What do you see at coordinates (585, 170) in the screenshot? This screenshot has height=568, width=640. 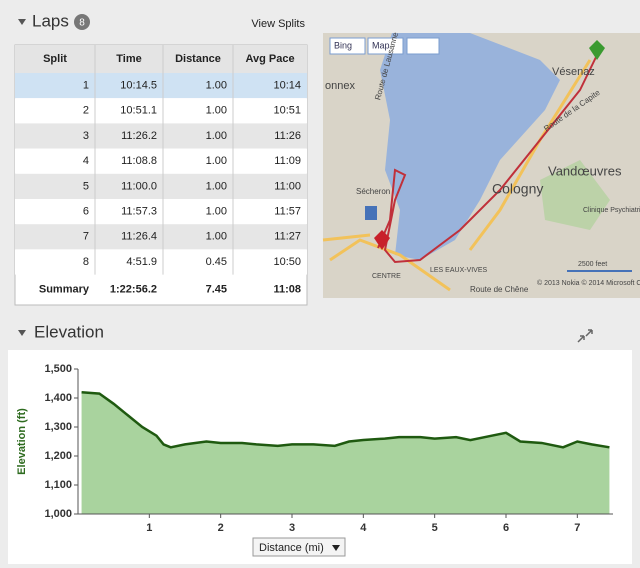 I see `map-label: Vandœuvres` at bounding box center [585, 170].